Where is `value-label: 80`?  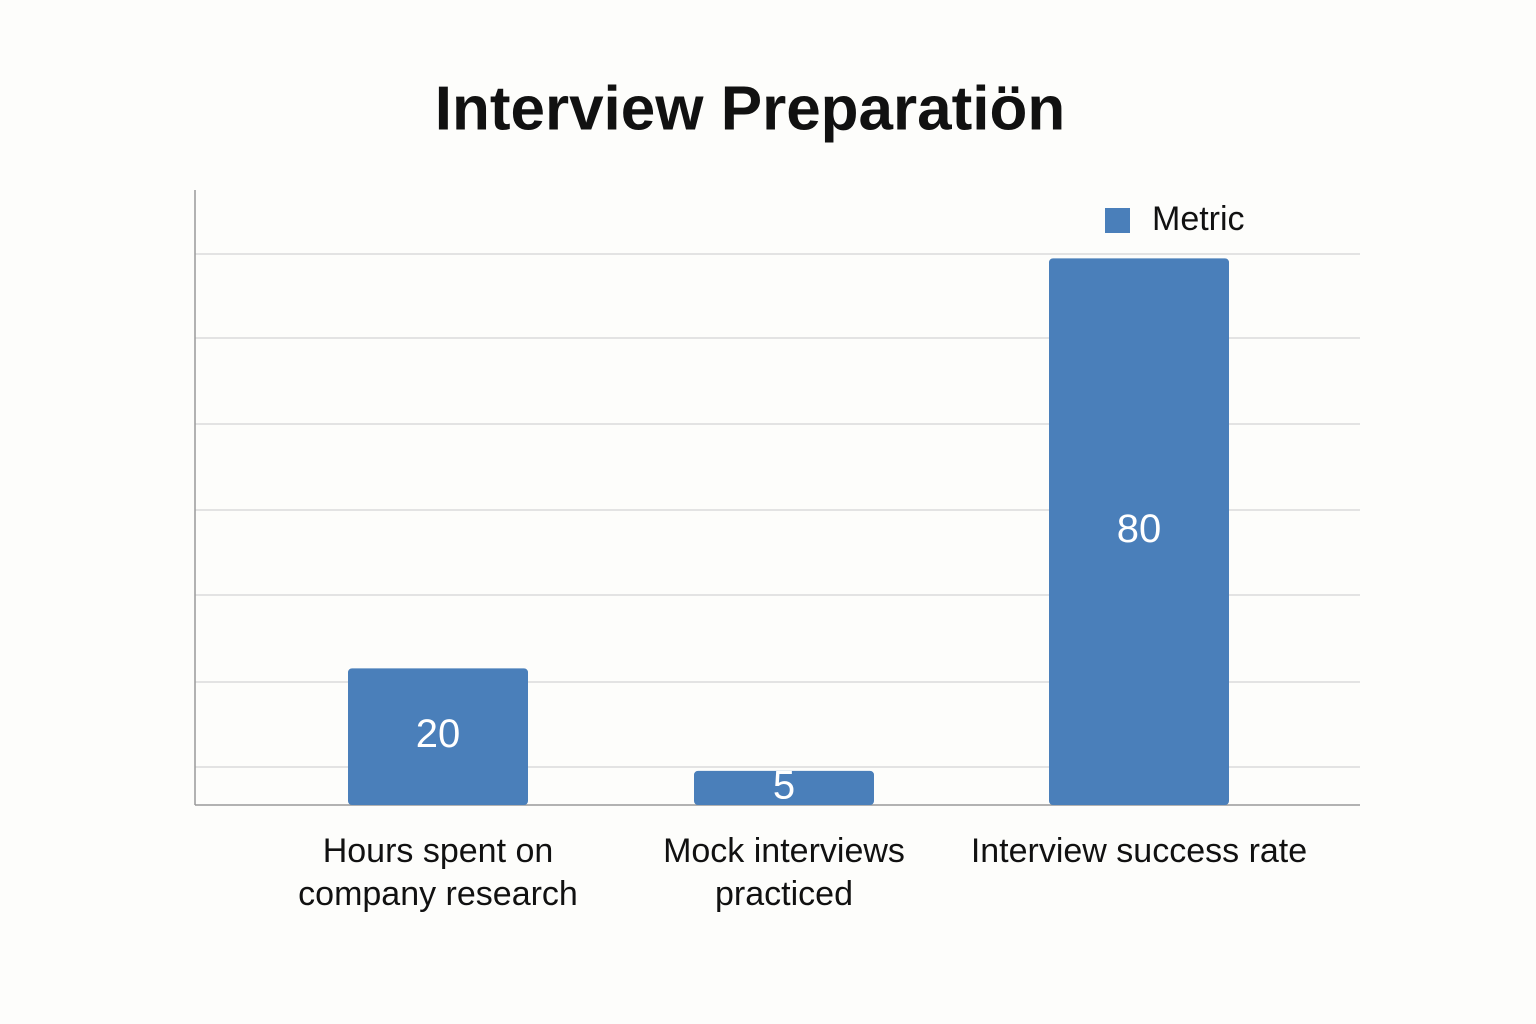
value-label: 80 is located at coordinates (1139, 529).